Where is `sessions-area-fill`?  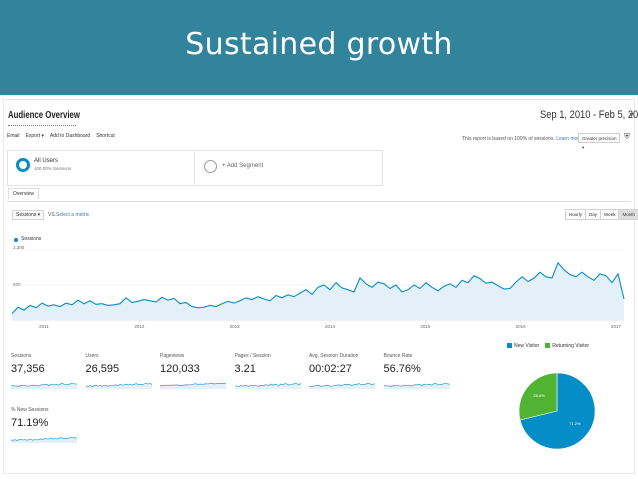 sessions-area-fill is located at coordinates (318, 291).